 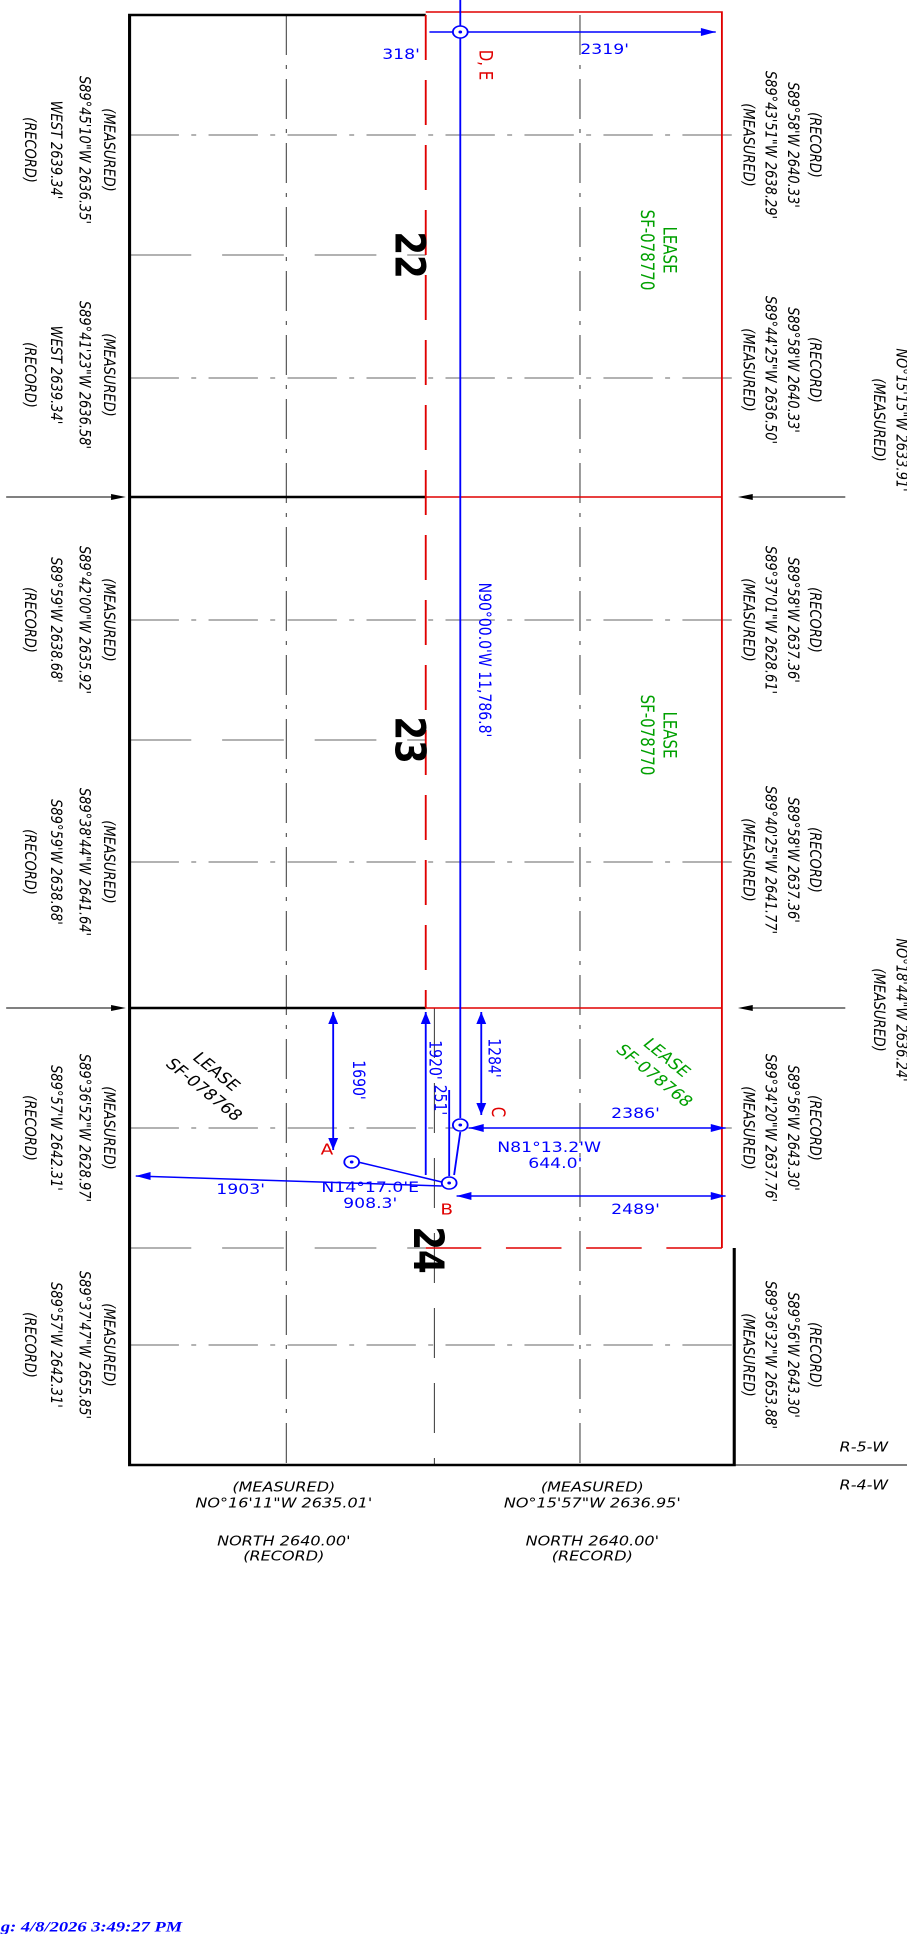 I want to click on section-number: 22, so click(x=409, y=254).